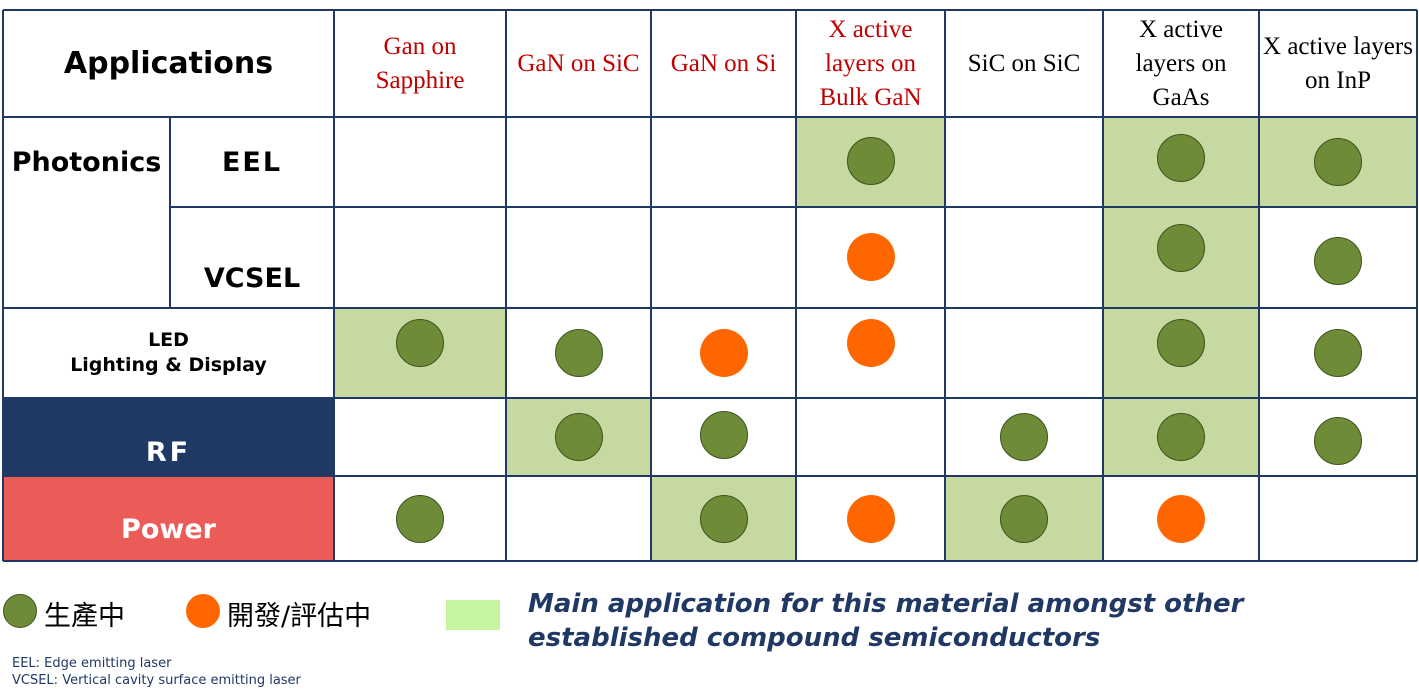 The image size is (1419, 696). Describe the element at coordinates (578, 63) in the screenshot. I see `column-header: GaN on SiC` at that location.